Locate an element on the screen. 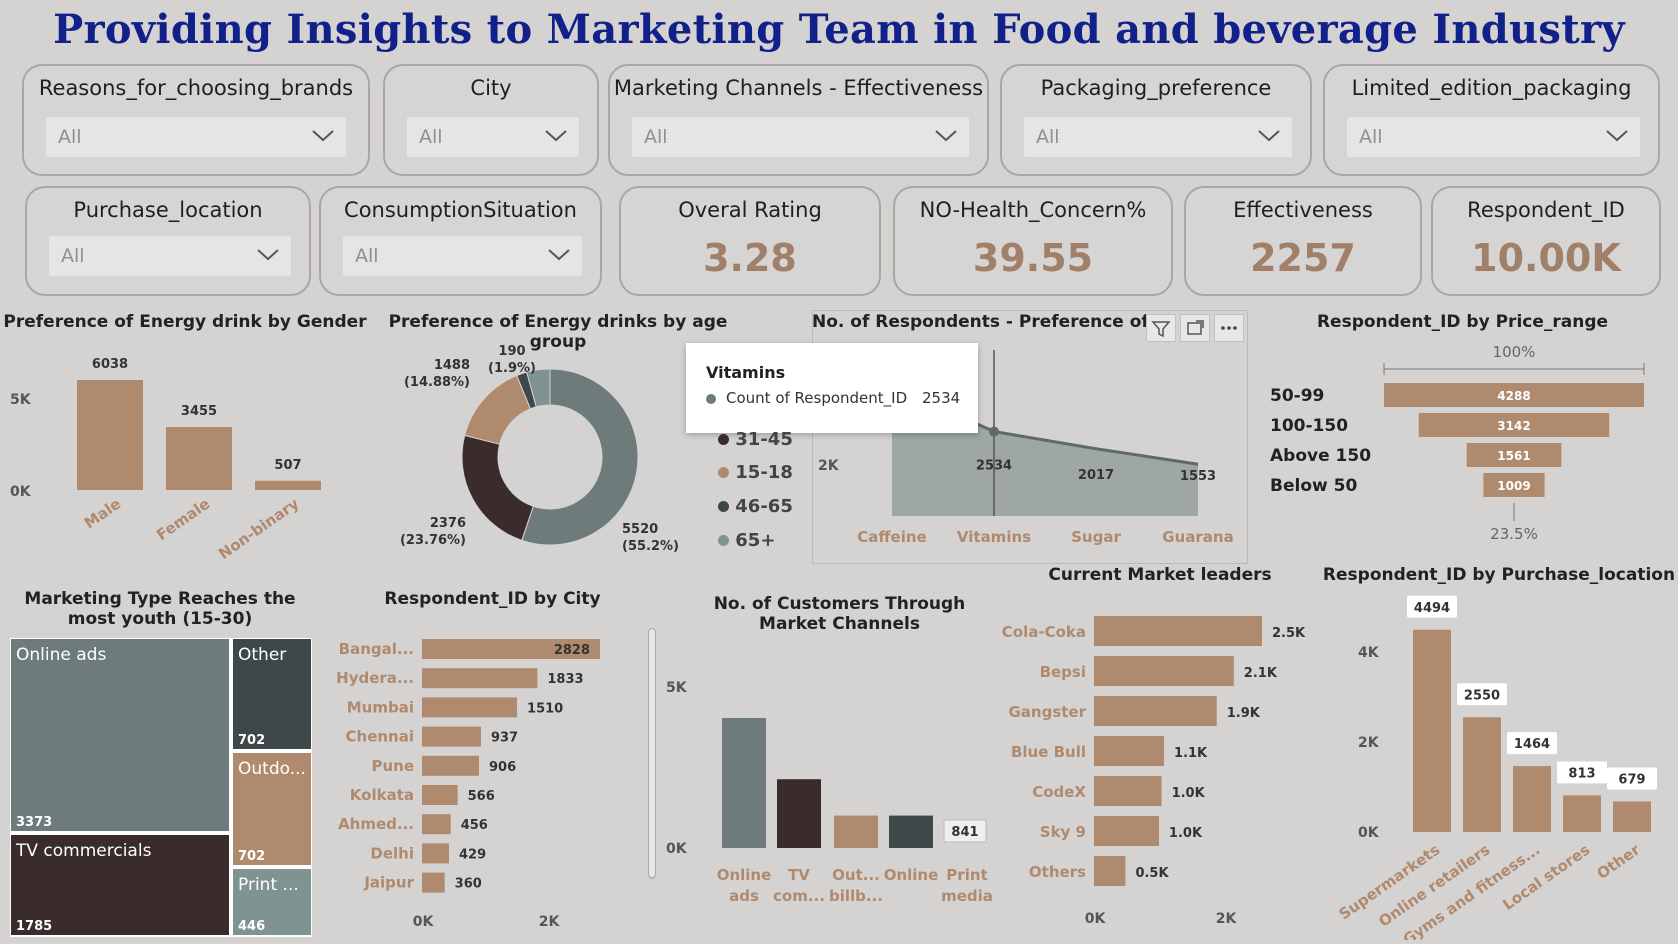  legend-item: 46-65 is located at coordinates (755, 506).